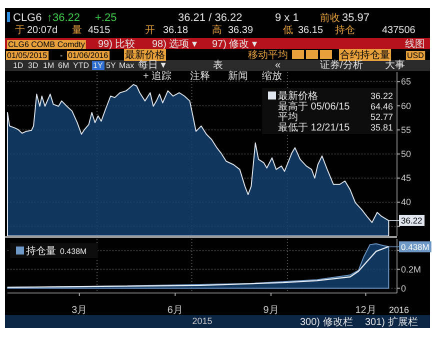  What do you see at coordinates (406, 178) in the screenshot?
I see `y-tick-label: 45` at bounding box center [406, 178].